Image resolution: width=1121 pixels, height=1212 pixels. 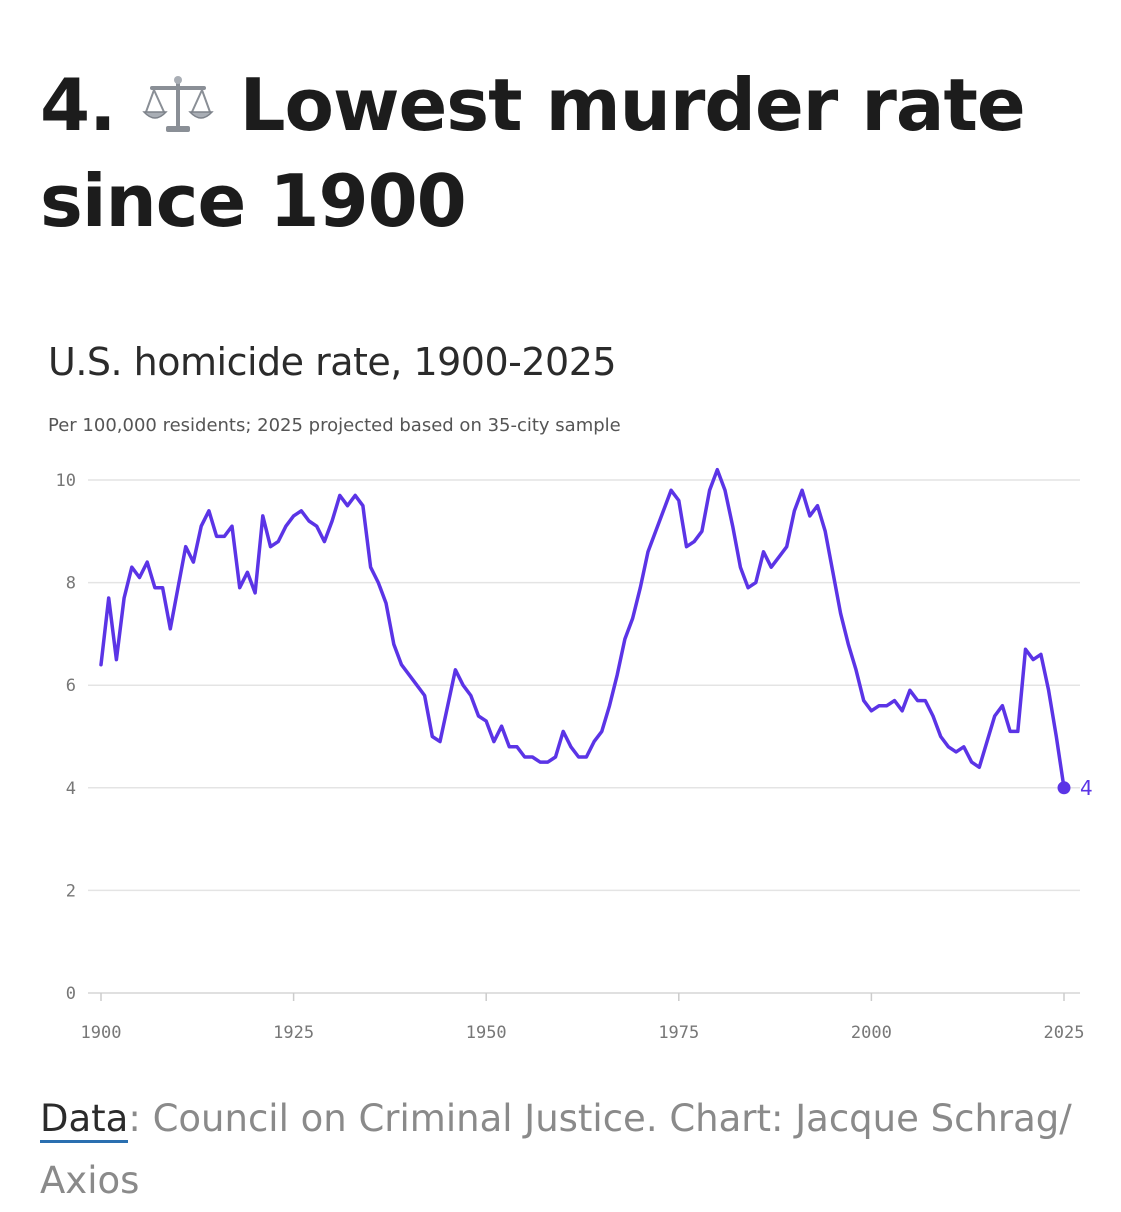 What do you see at coordinates (177, 111) in the screenshot?
I see `balance-scale-icon` at bounding box center [177, 111].